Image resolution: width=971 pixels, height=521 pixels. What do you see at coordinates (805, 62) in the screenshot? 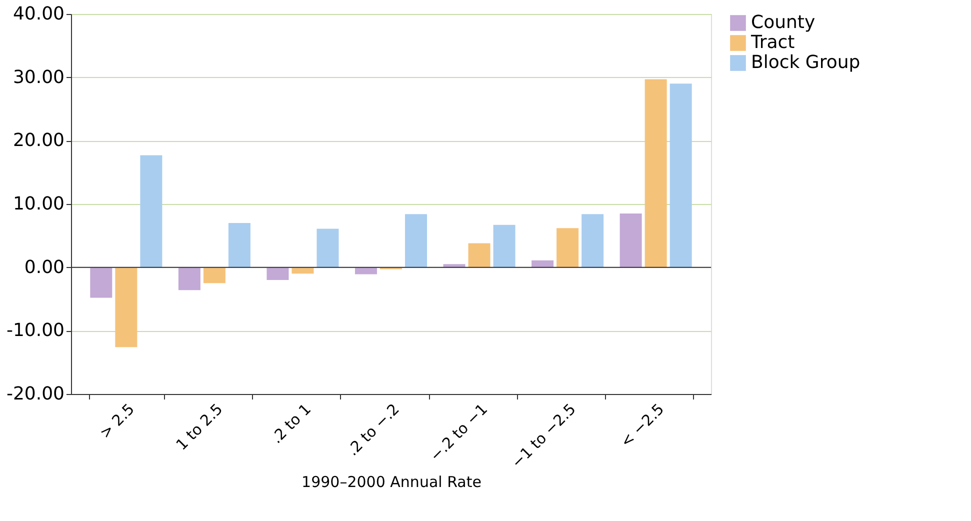
I see `legend-label: Block Group` at bounding box center [805, 62].